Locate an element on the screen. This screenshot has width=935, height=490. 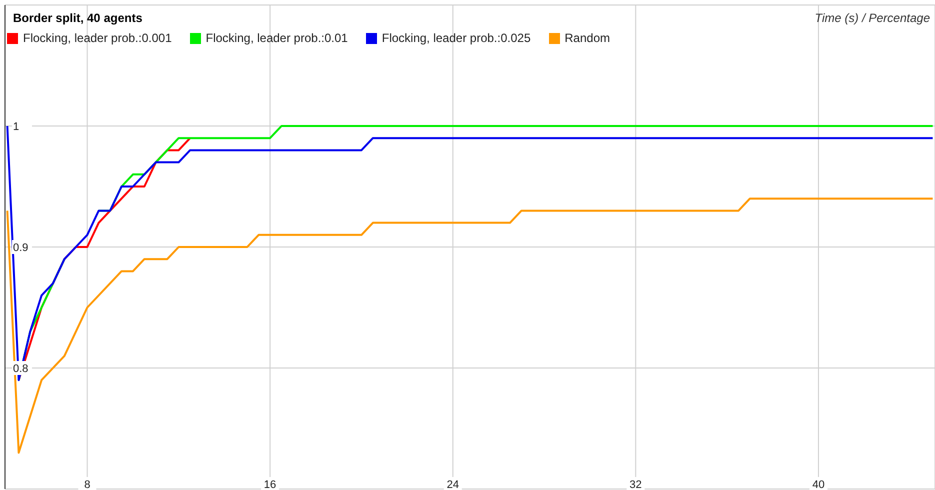
x-tick-label: 8 is located at coordinates (87, 484).